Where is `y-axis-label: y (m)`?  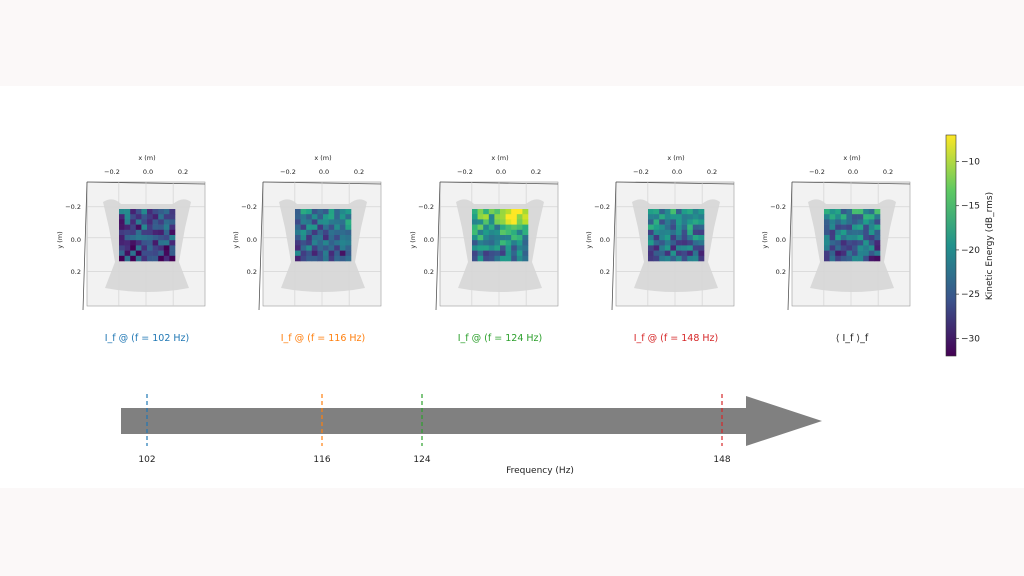 y-axis-label: y (m) is located at coordinates (236, 239).